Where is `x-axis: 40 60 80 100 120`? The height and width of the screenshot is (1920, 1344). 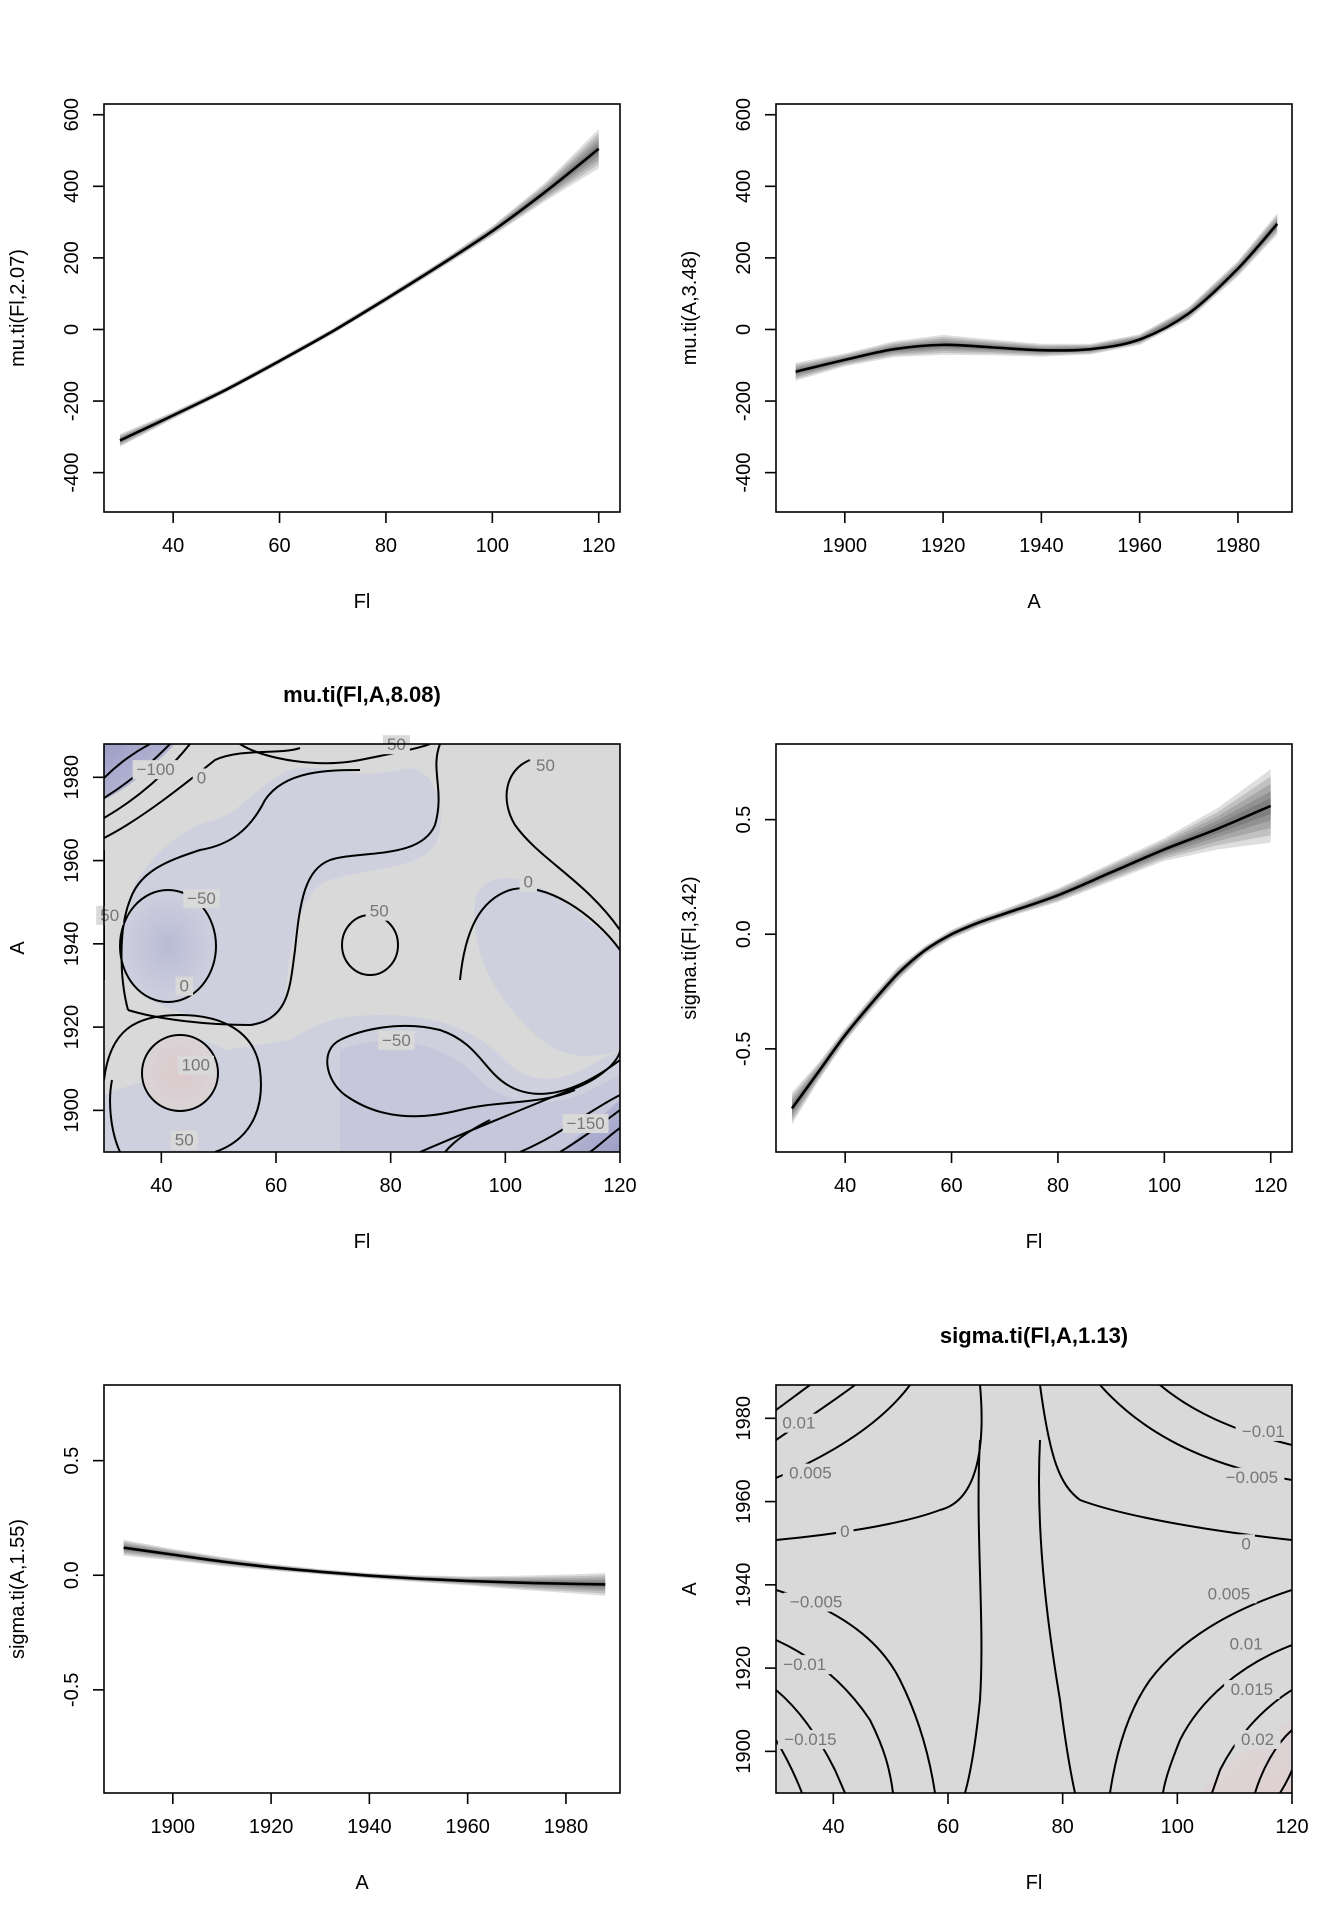
x-axis: 40 60 80 100 120 is located at coordinates (1065, 1815).